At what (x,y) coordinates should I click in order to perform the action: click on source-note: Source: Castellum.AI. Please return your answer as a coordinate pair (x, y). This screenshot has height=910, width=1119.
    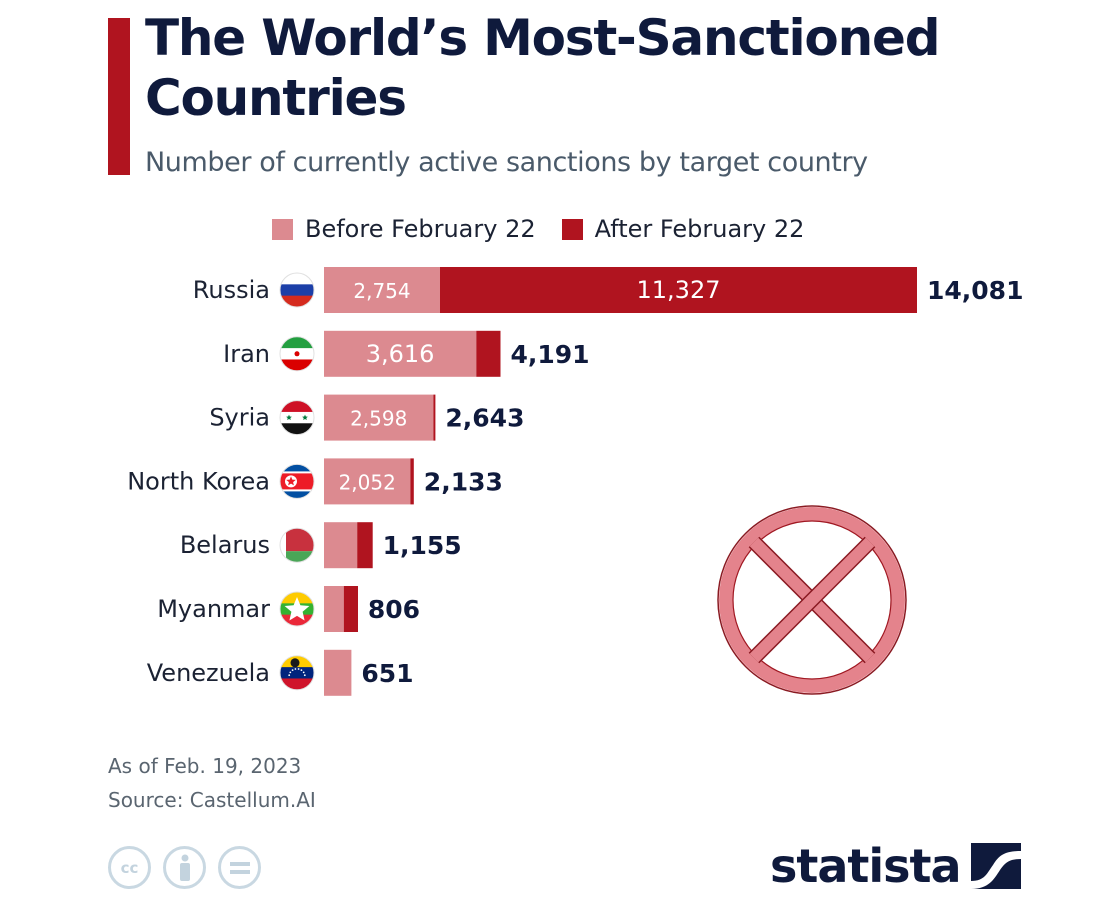
    Looking at the image, I should click on (212, 800).